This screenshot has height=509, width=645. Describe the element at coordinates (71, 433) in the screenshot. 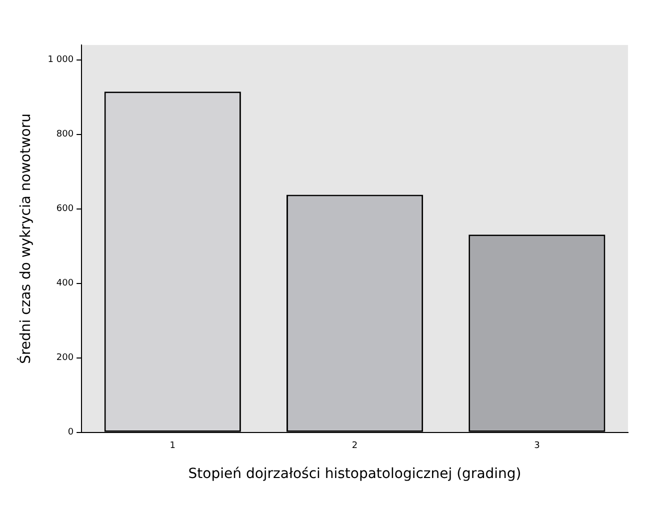

I see `y-tick-label: 0` at that location.